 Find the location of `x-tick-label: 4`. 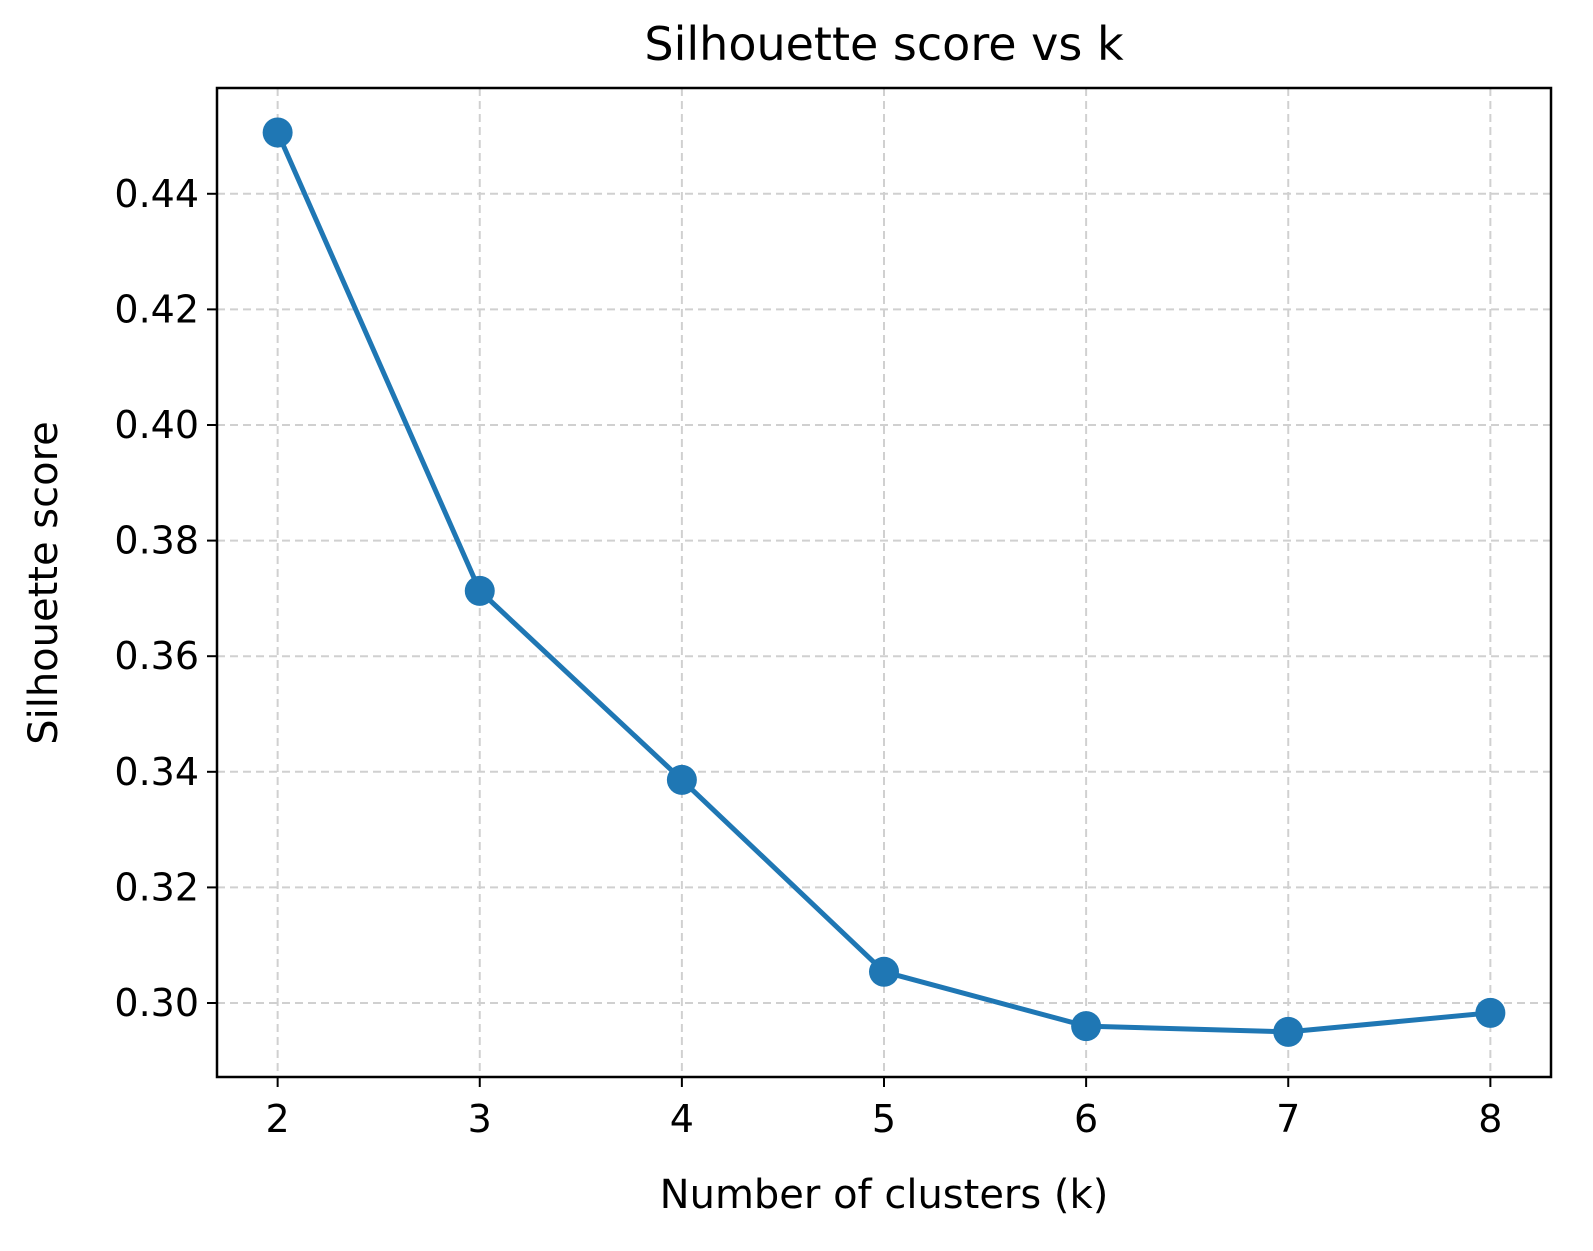

x-tick-label: 4 is located at coordinates (682, 1119).